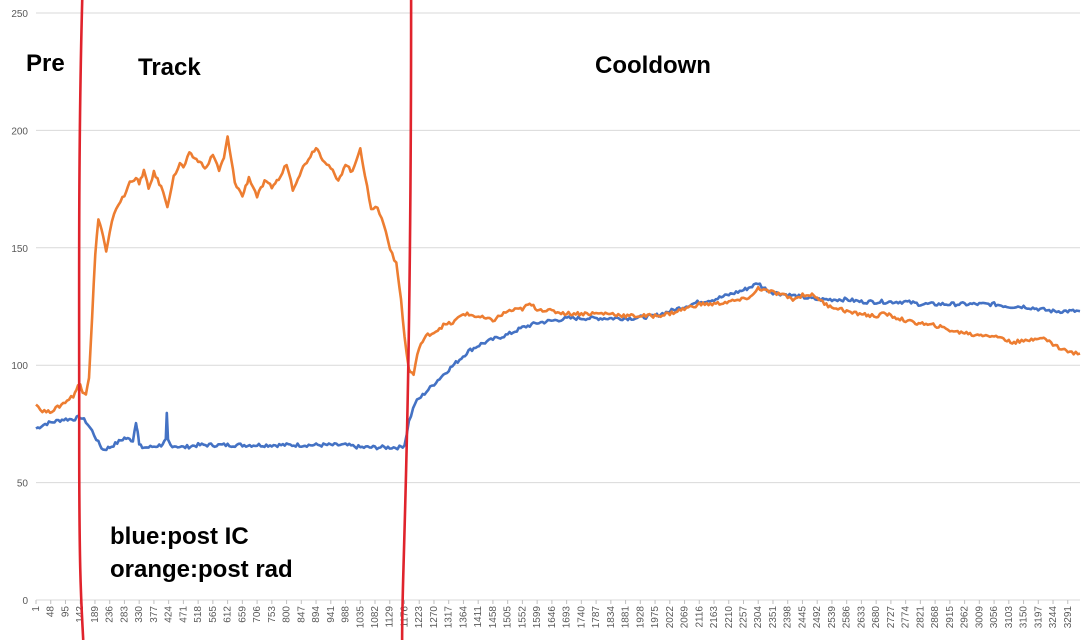 This screenshot has width=1088, height=640. What do you see at coordinates (95, 614) in the screenshot?
I see `x-tick-label: 189` at bounding box center [95, 614].